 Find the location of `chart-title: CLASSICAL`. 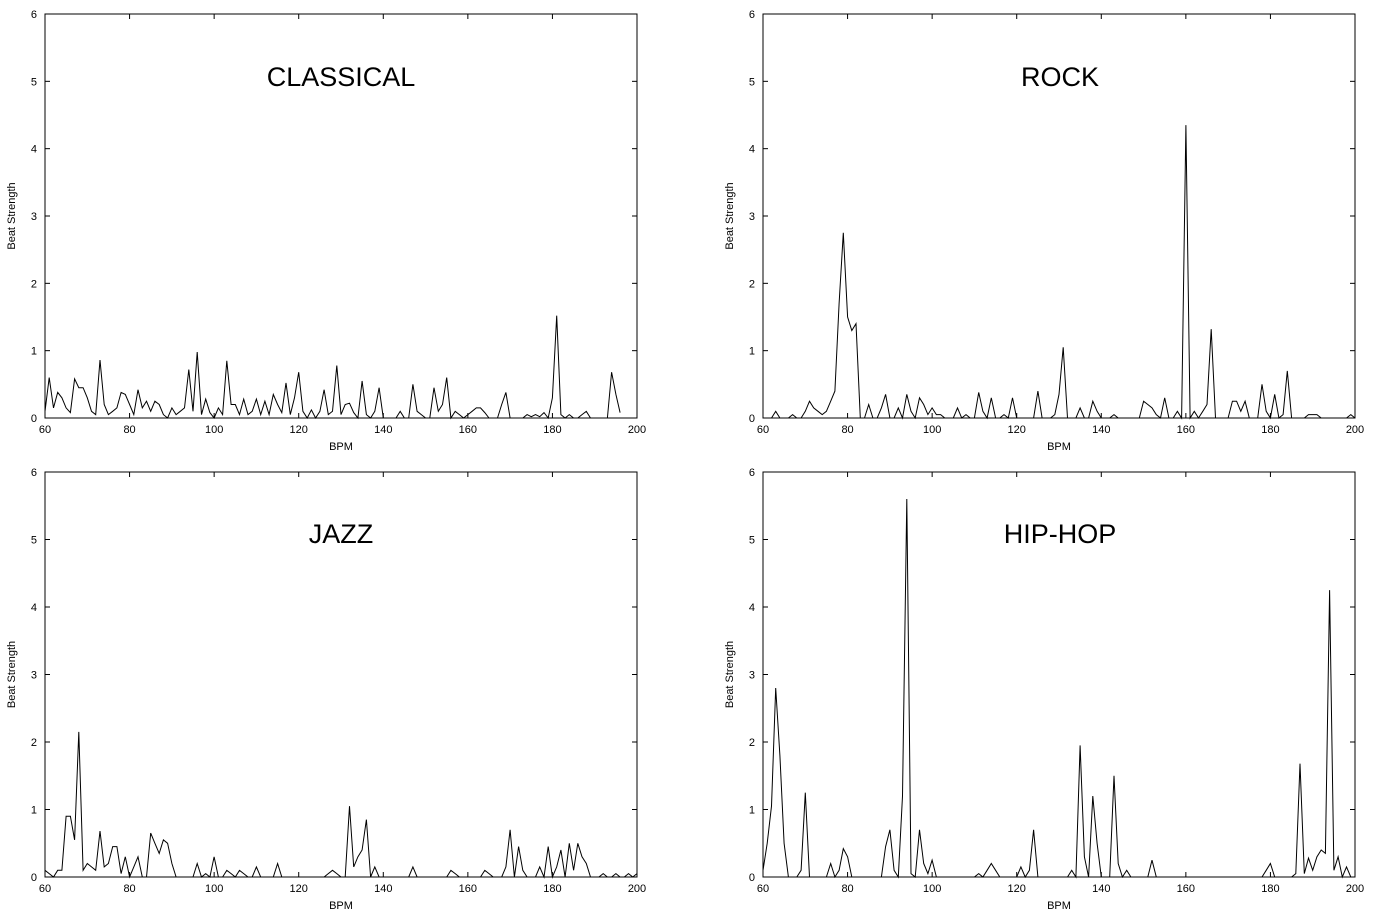

chart-title: CLASSICAL is located at coordinates (341, 77).